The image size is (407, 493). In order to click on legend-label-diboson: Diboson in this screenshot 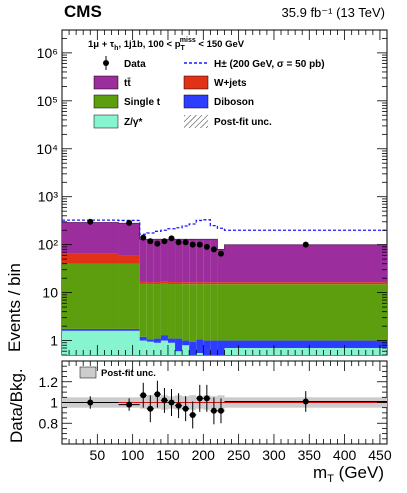, I will do `click(234, 102)`.